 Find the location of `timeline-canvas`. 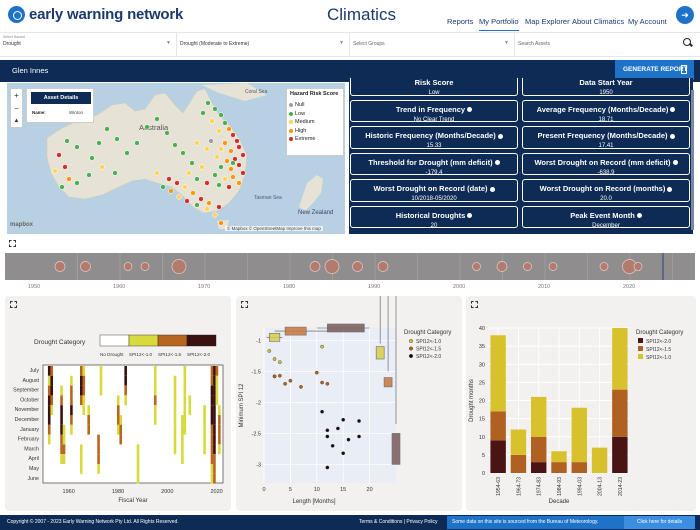

timeline-canvas is located at coordinates (350, 266).